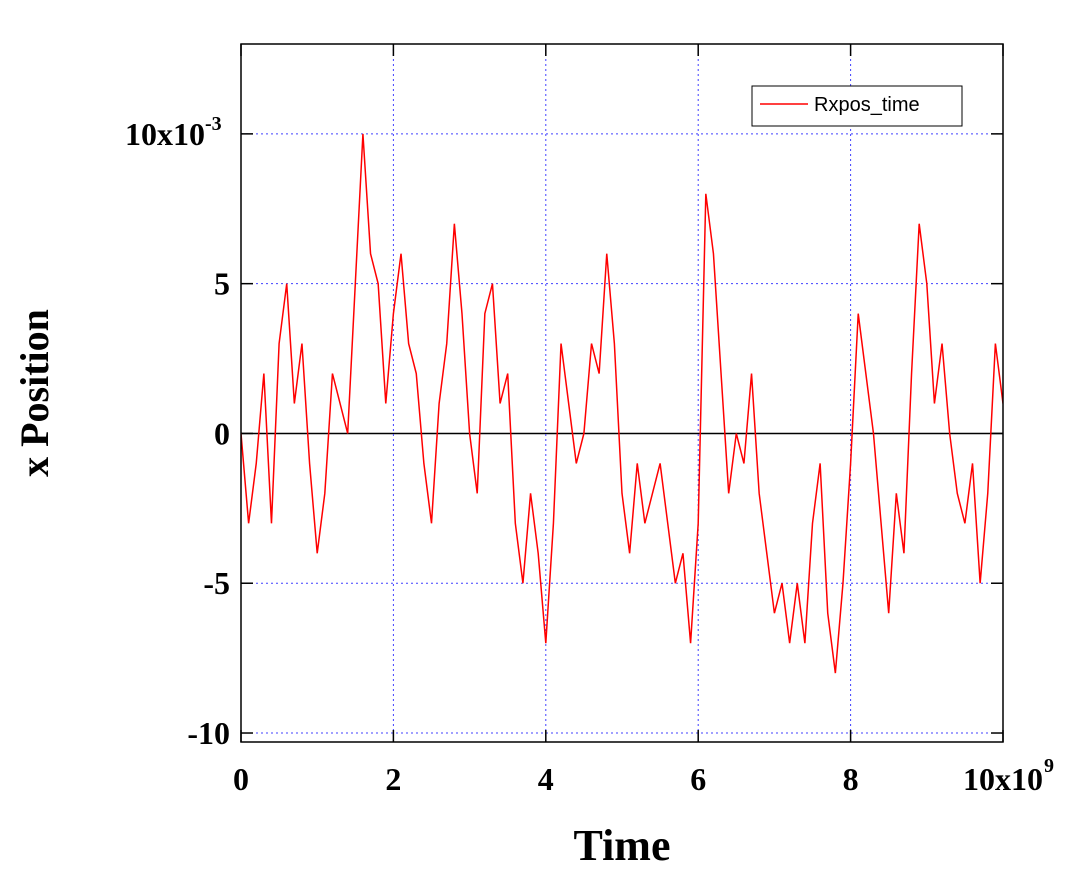  Describe the element at coordinates (851, 779) in the screenshot. I see `x-tick-label: 8` at that location.